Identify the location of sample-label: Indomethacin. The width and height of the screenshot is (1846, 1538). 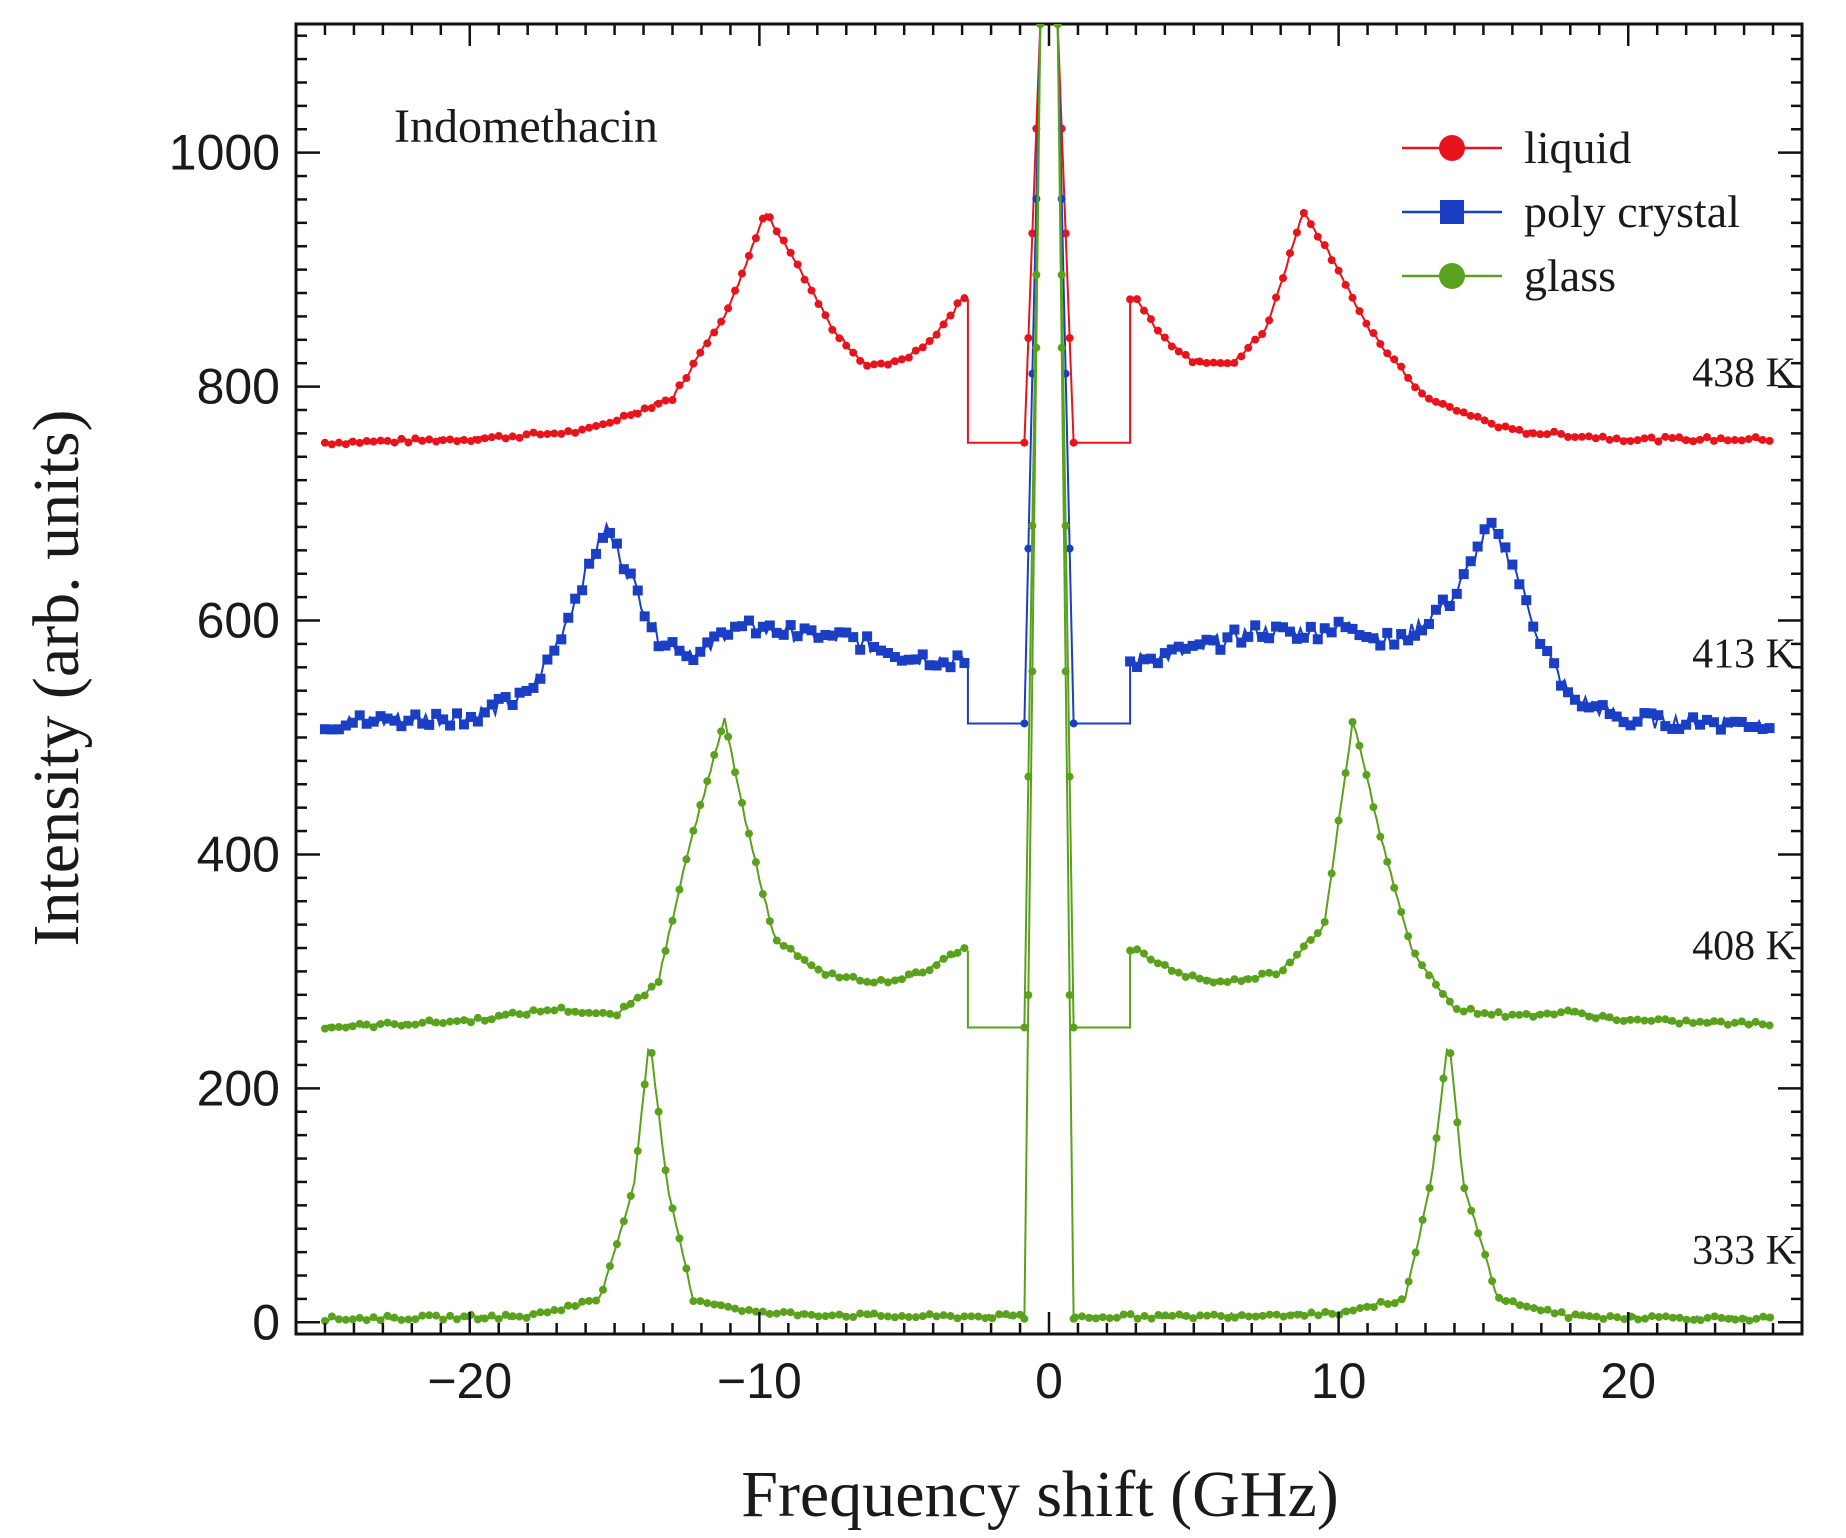
(526, 126).